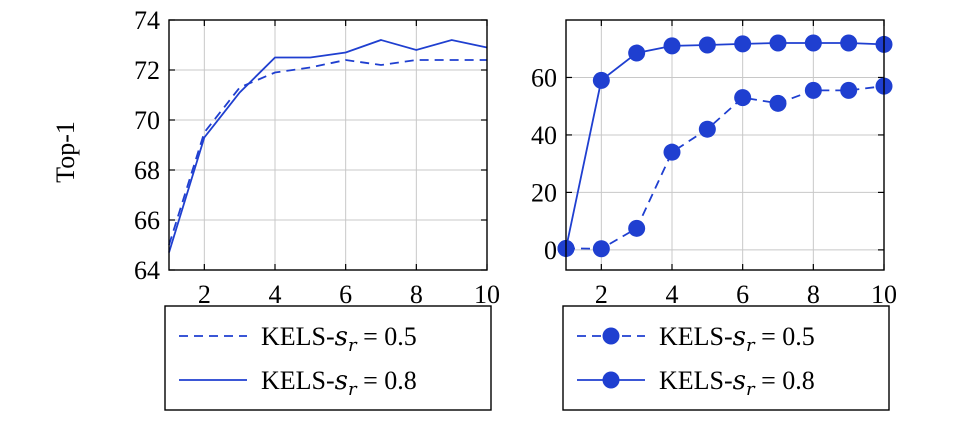 The width and height of the screenshot is (976, 430). I want to click on y-tick-label: 68, so click(147, 170).